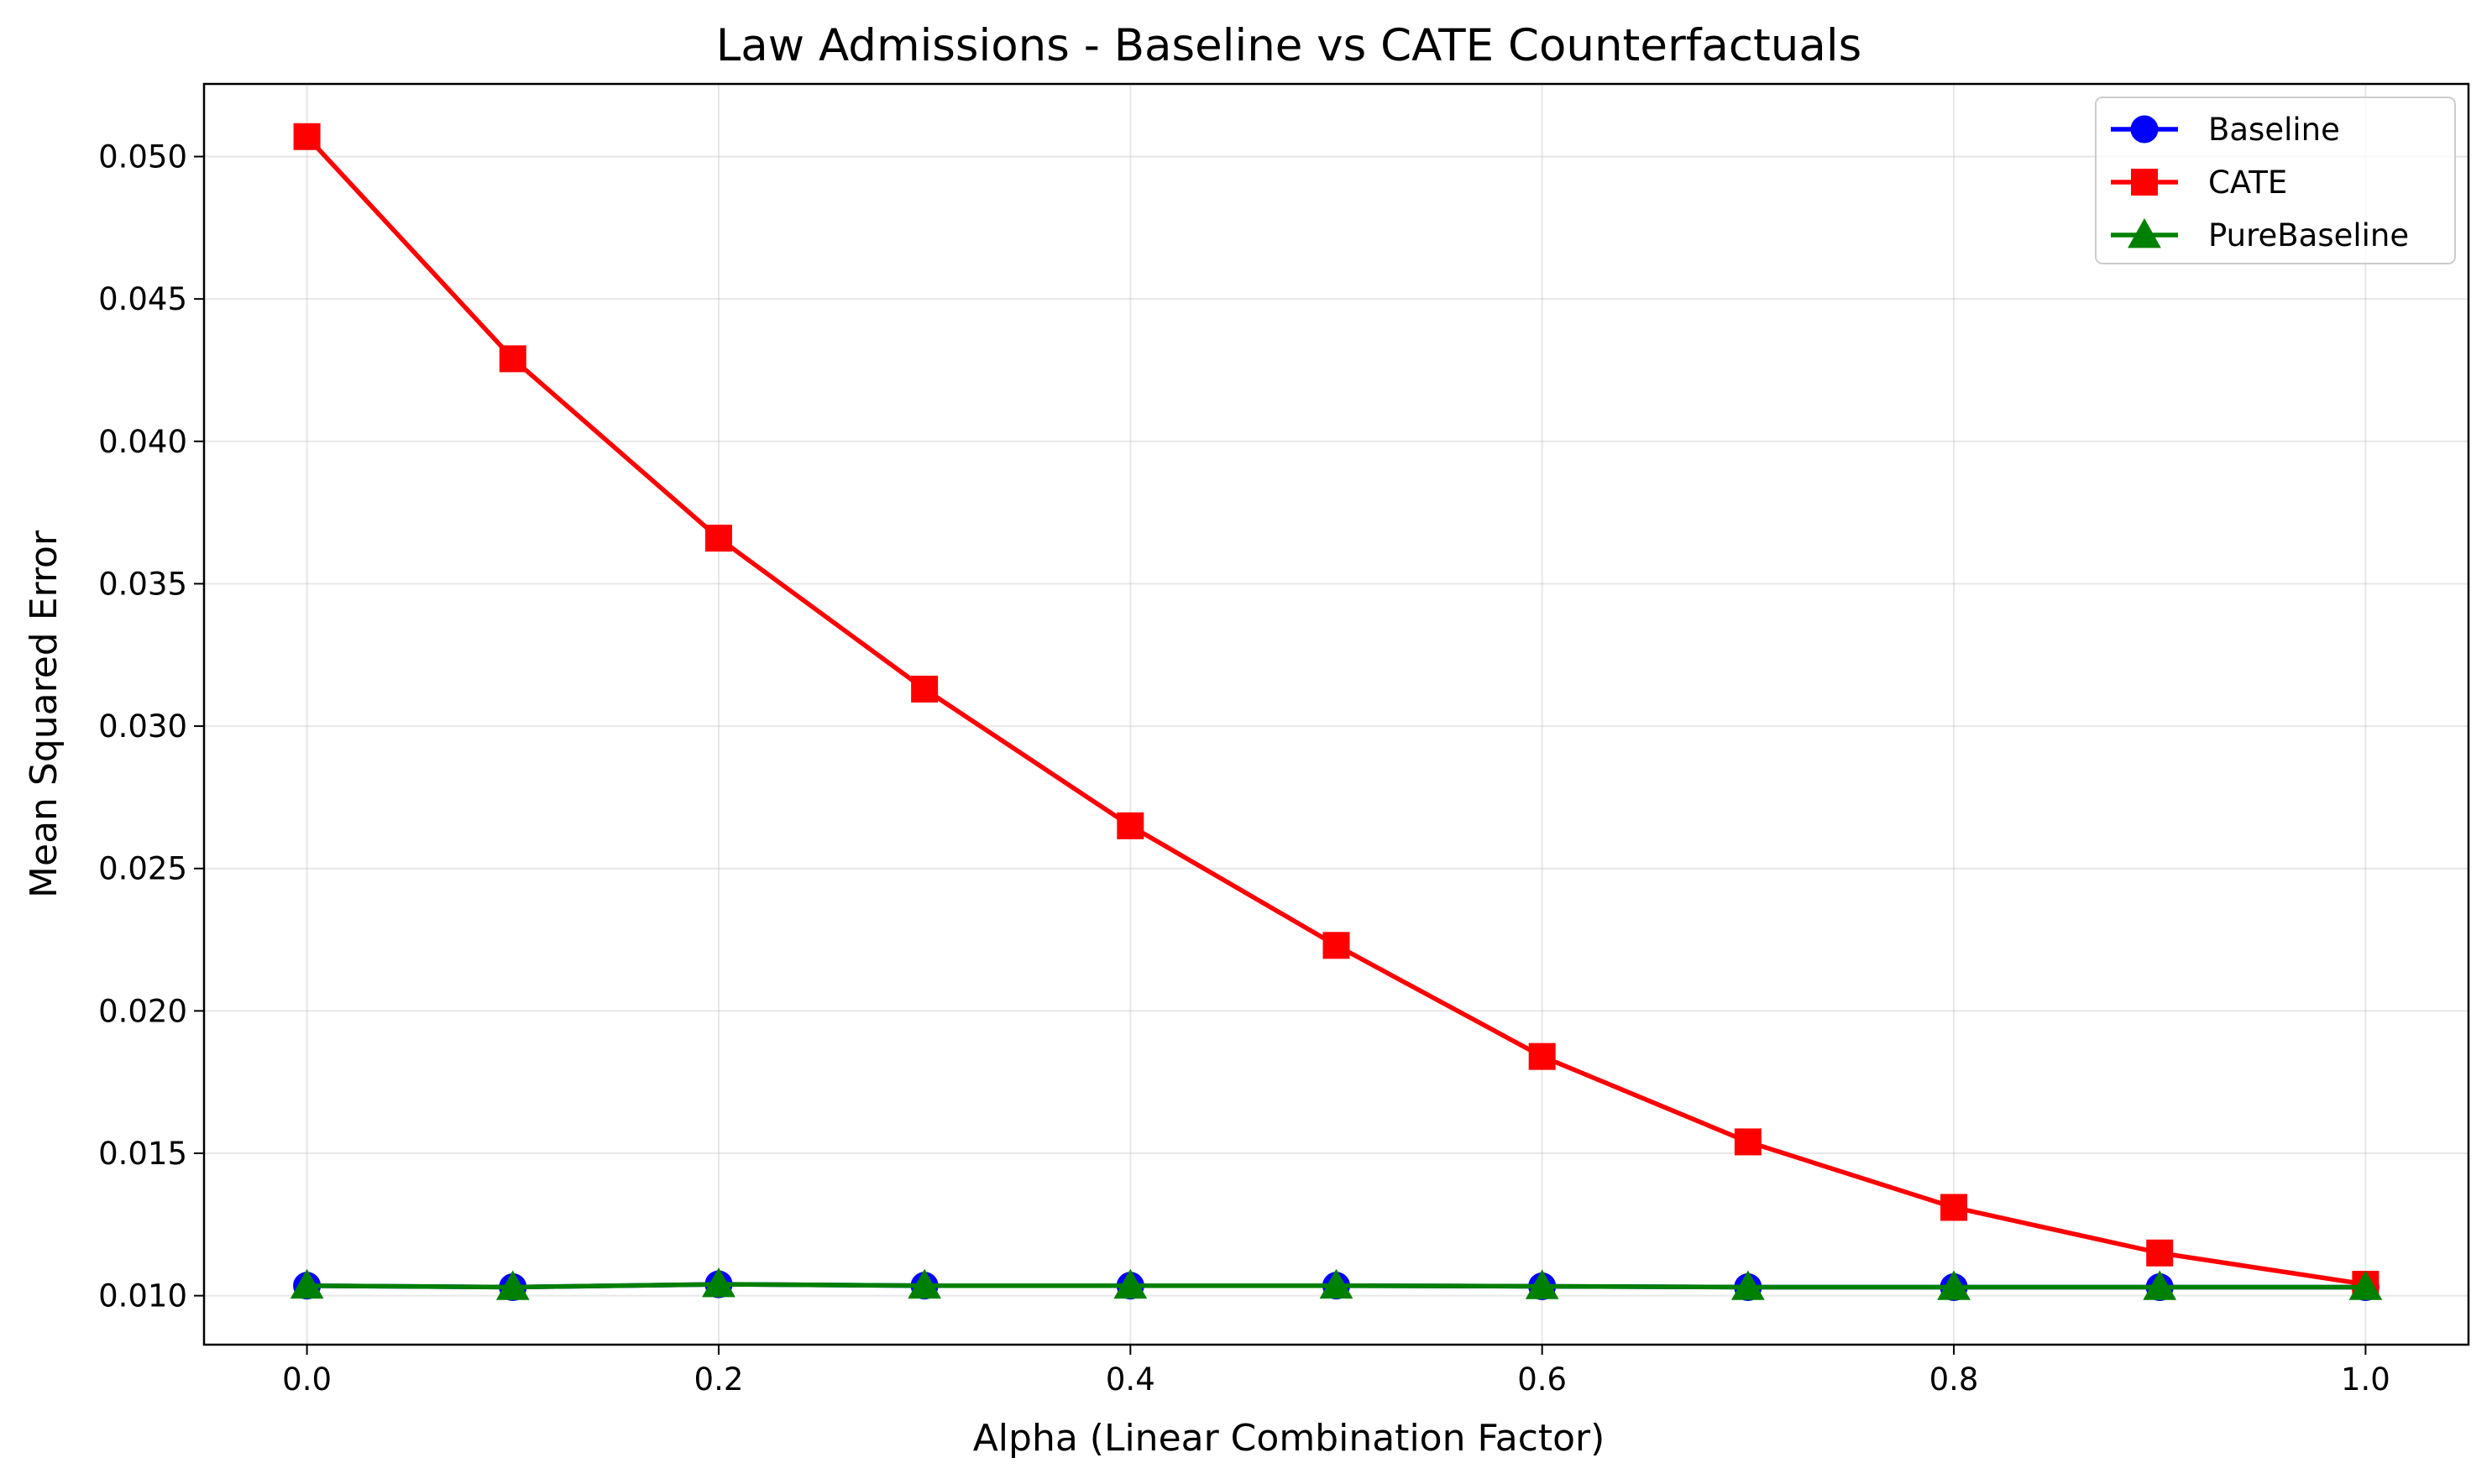 This screenshot has width=2492, height=1484. Describe the element at coordinates (2308, 235) in the screenshot. I see `legend-label-purebaseline: PureBaseline` at that location.